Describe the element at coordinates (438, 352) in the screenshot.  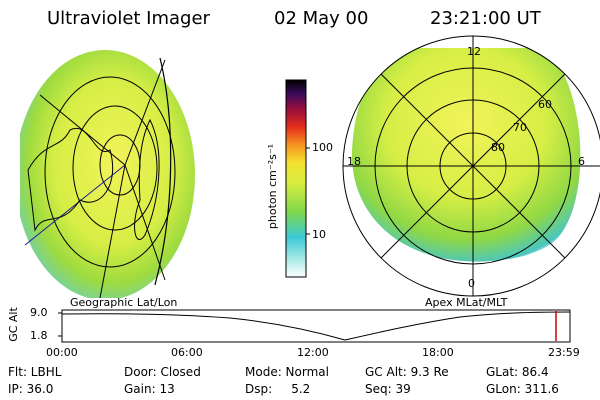
I see `timeline-xtick: 18:00` at that location.